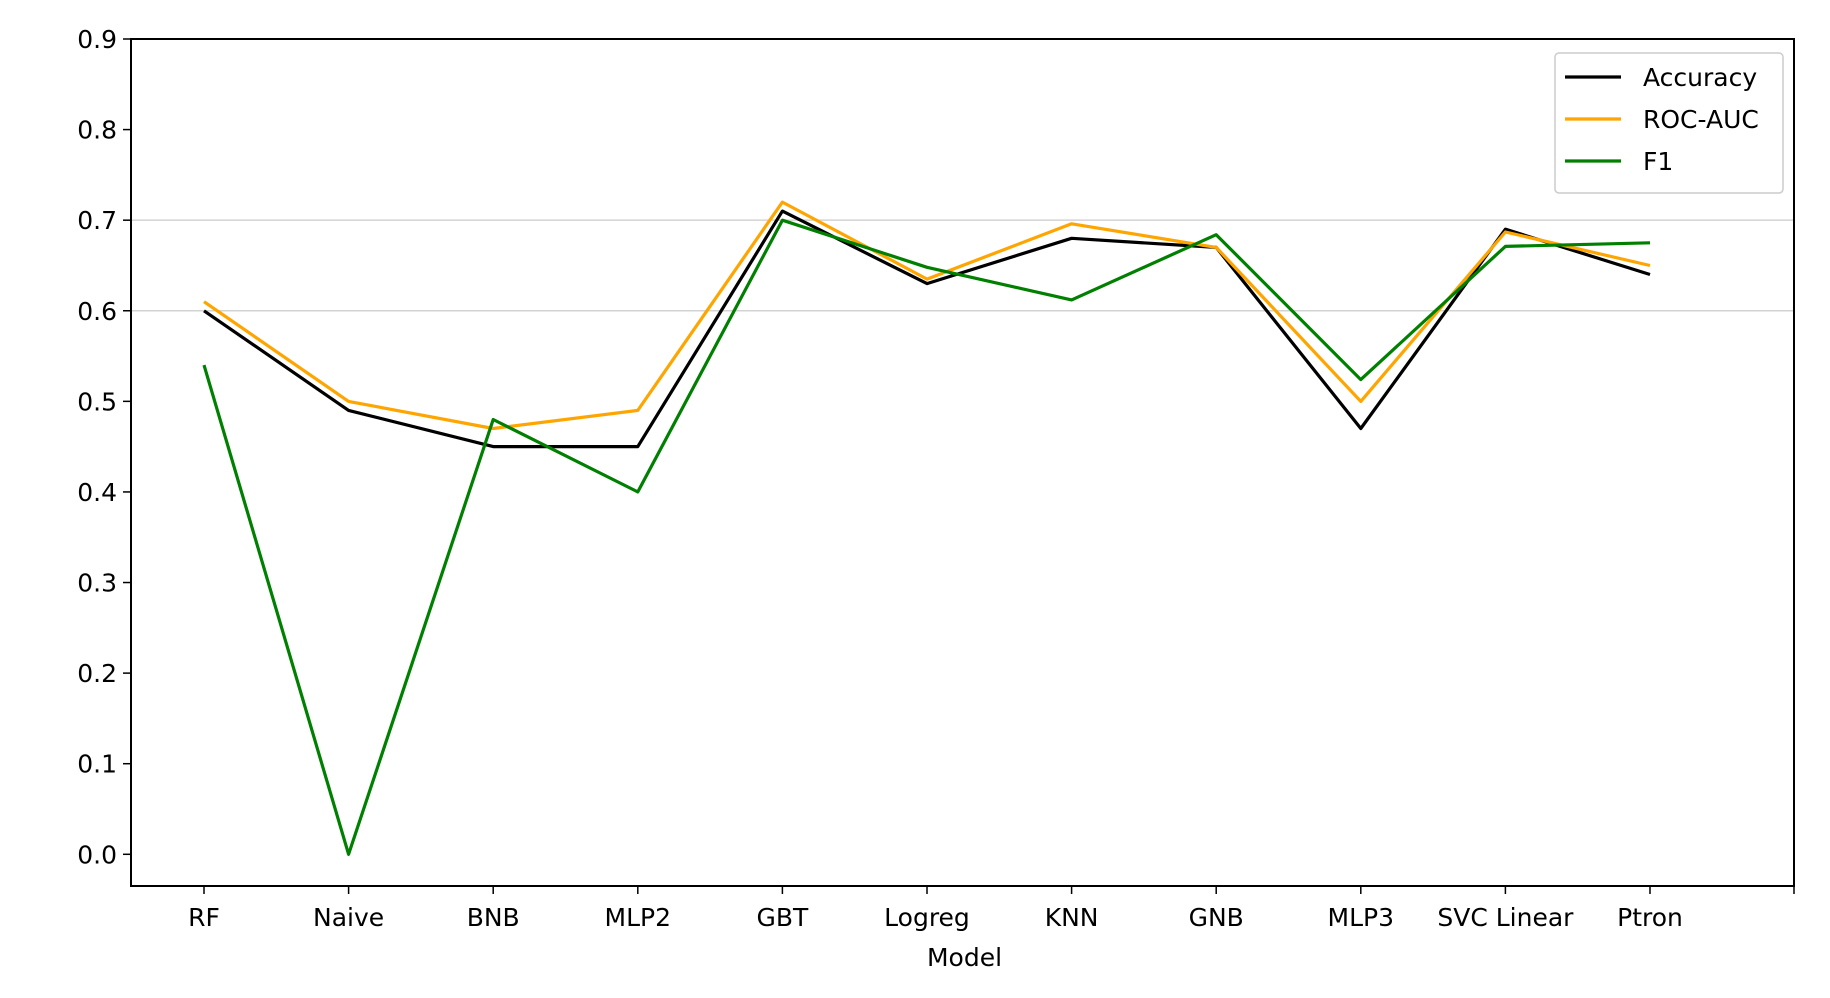  What do you see at coordinates (97, 220) in the screenshot?
I see `y-tick-label: 0.7` at bounding box center [97, 220].